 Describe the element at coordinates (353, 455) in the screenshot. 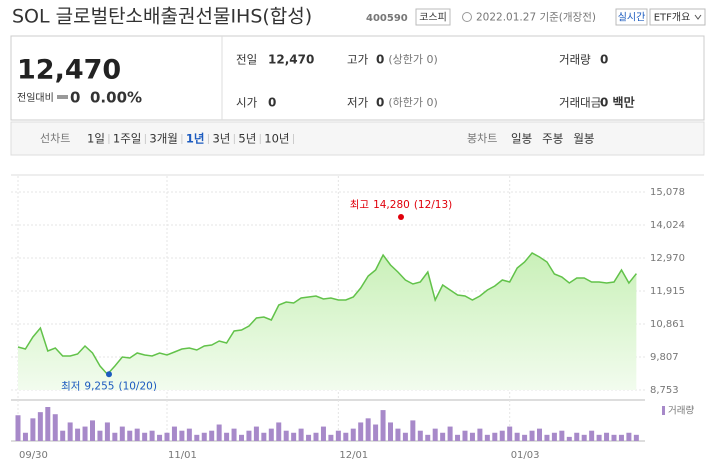

I see `x-tick-label: 12/01` at that location.